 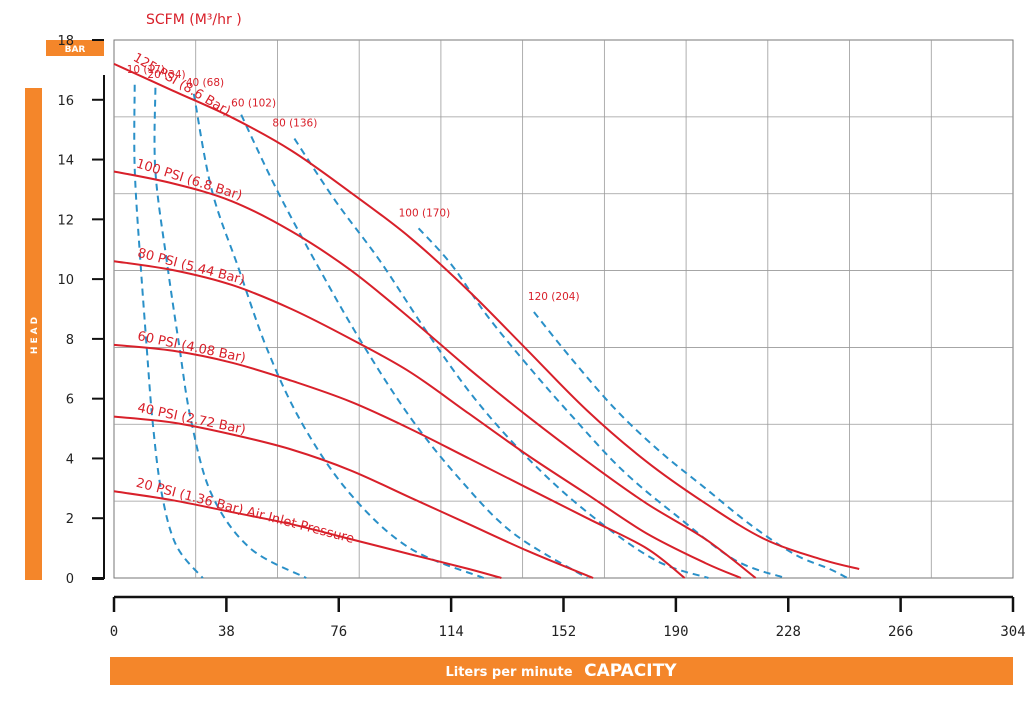 I want to click on y-tick-label: 10, so click(x=65, y=280).